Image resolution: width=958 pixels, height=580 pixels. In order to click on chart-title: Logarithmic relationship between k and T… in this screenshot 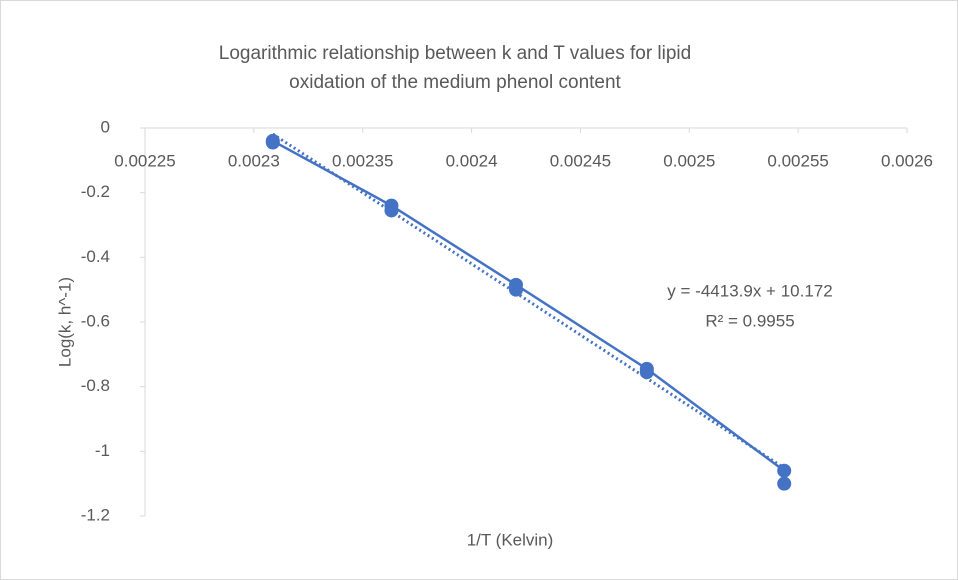, I will do `click(455, 53)`.